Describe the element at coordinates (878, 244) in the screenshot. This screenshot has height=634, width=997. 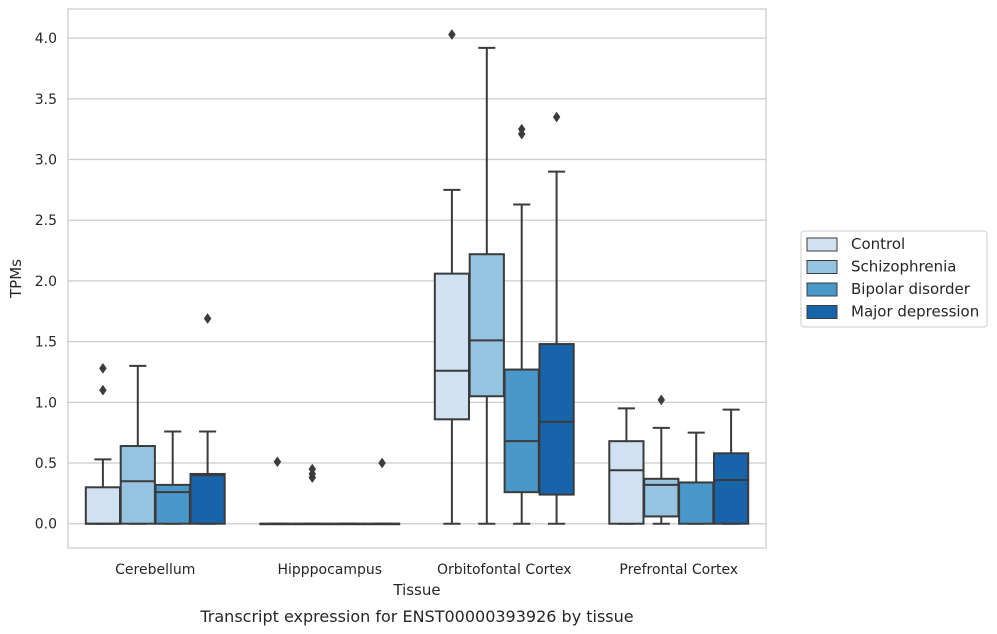
I see `legend-label: Control` at that location.